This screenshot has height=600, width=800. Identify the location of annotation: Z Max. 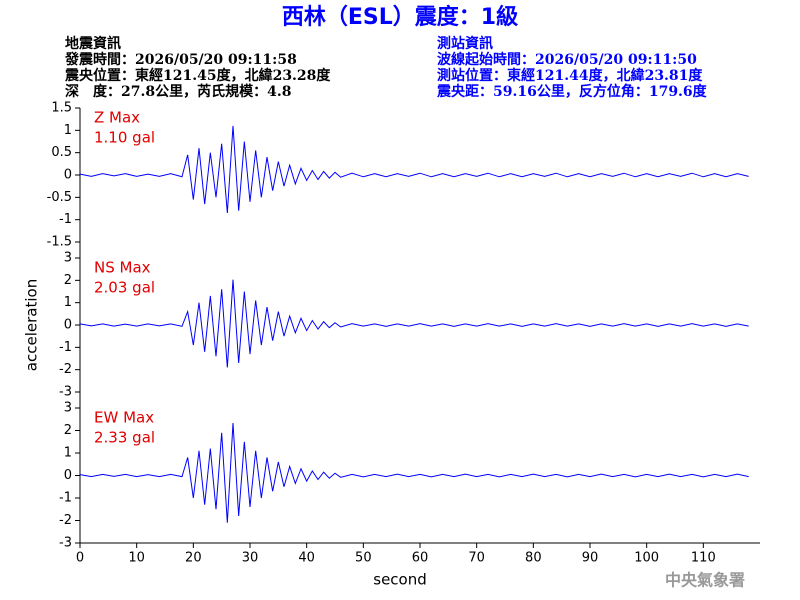
(117, 118).